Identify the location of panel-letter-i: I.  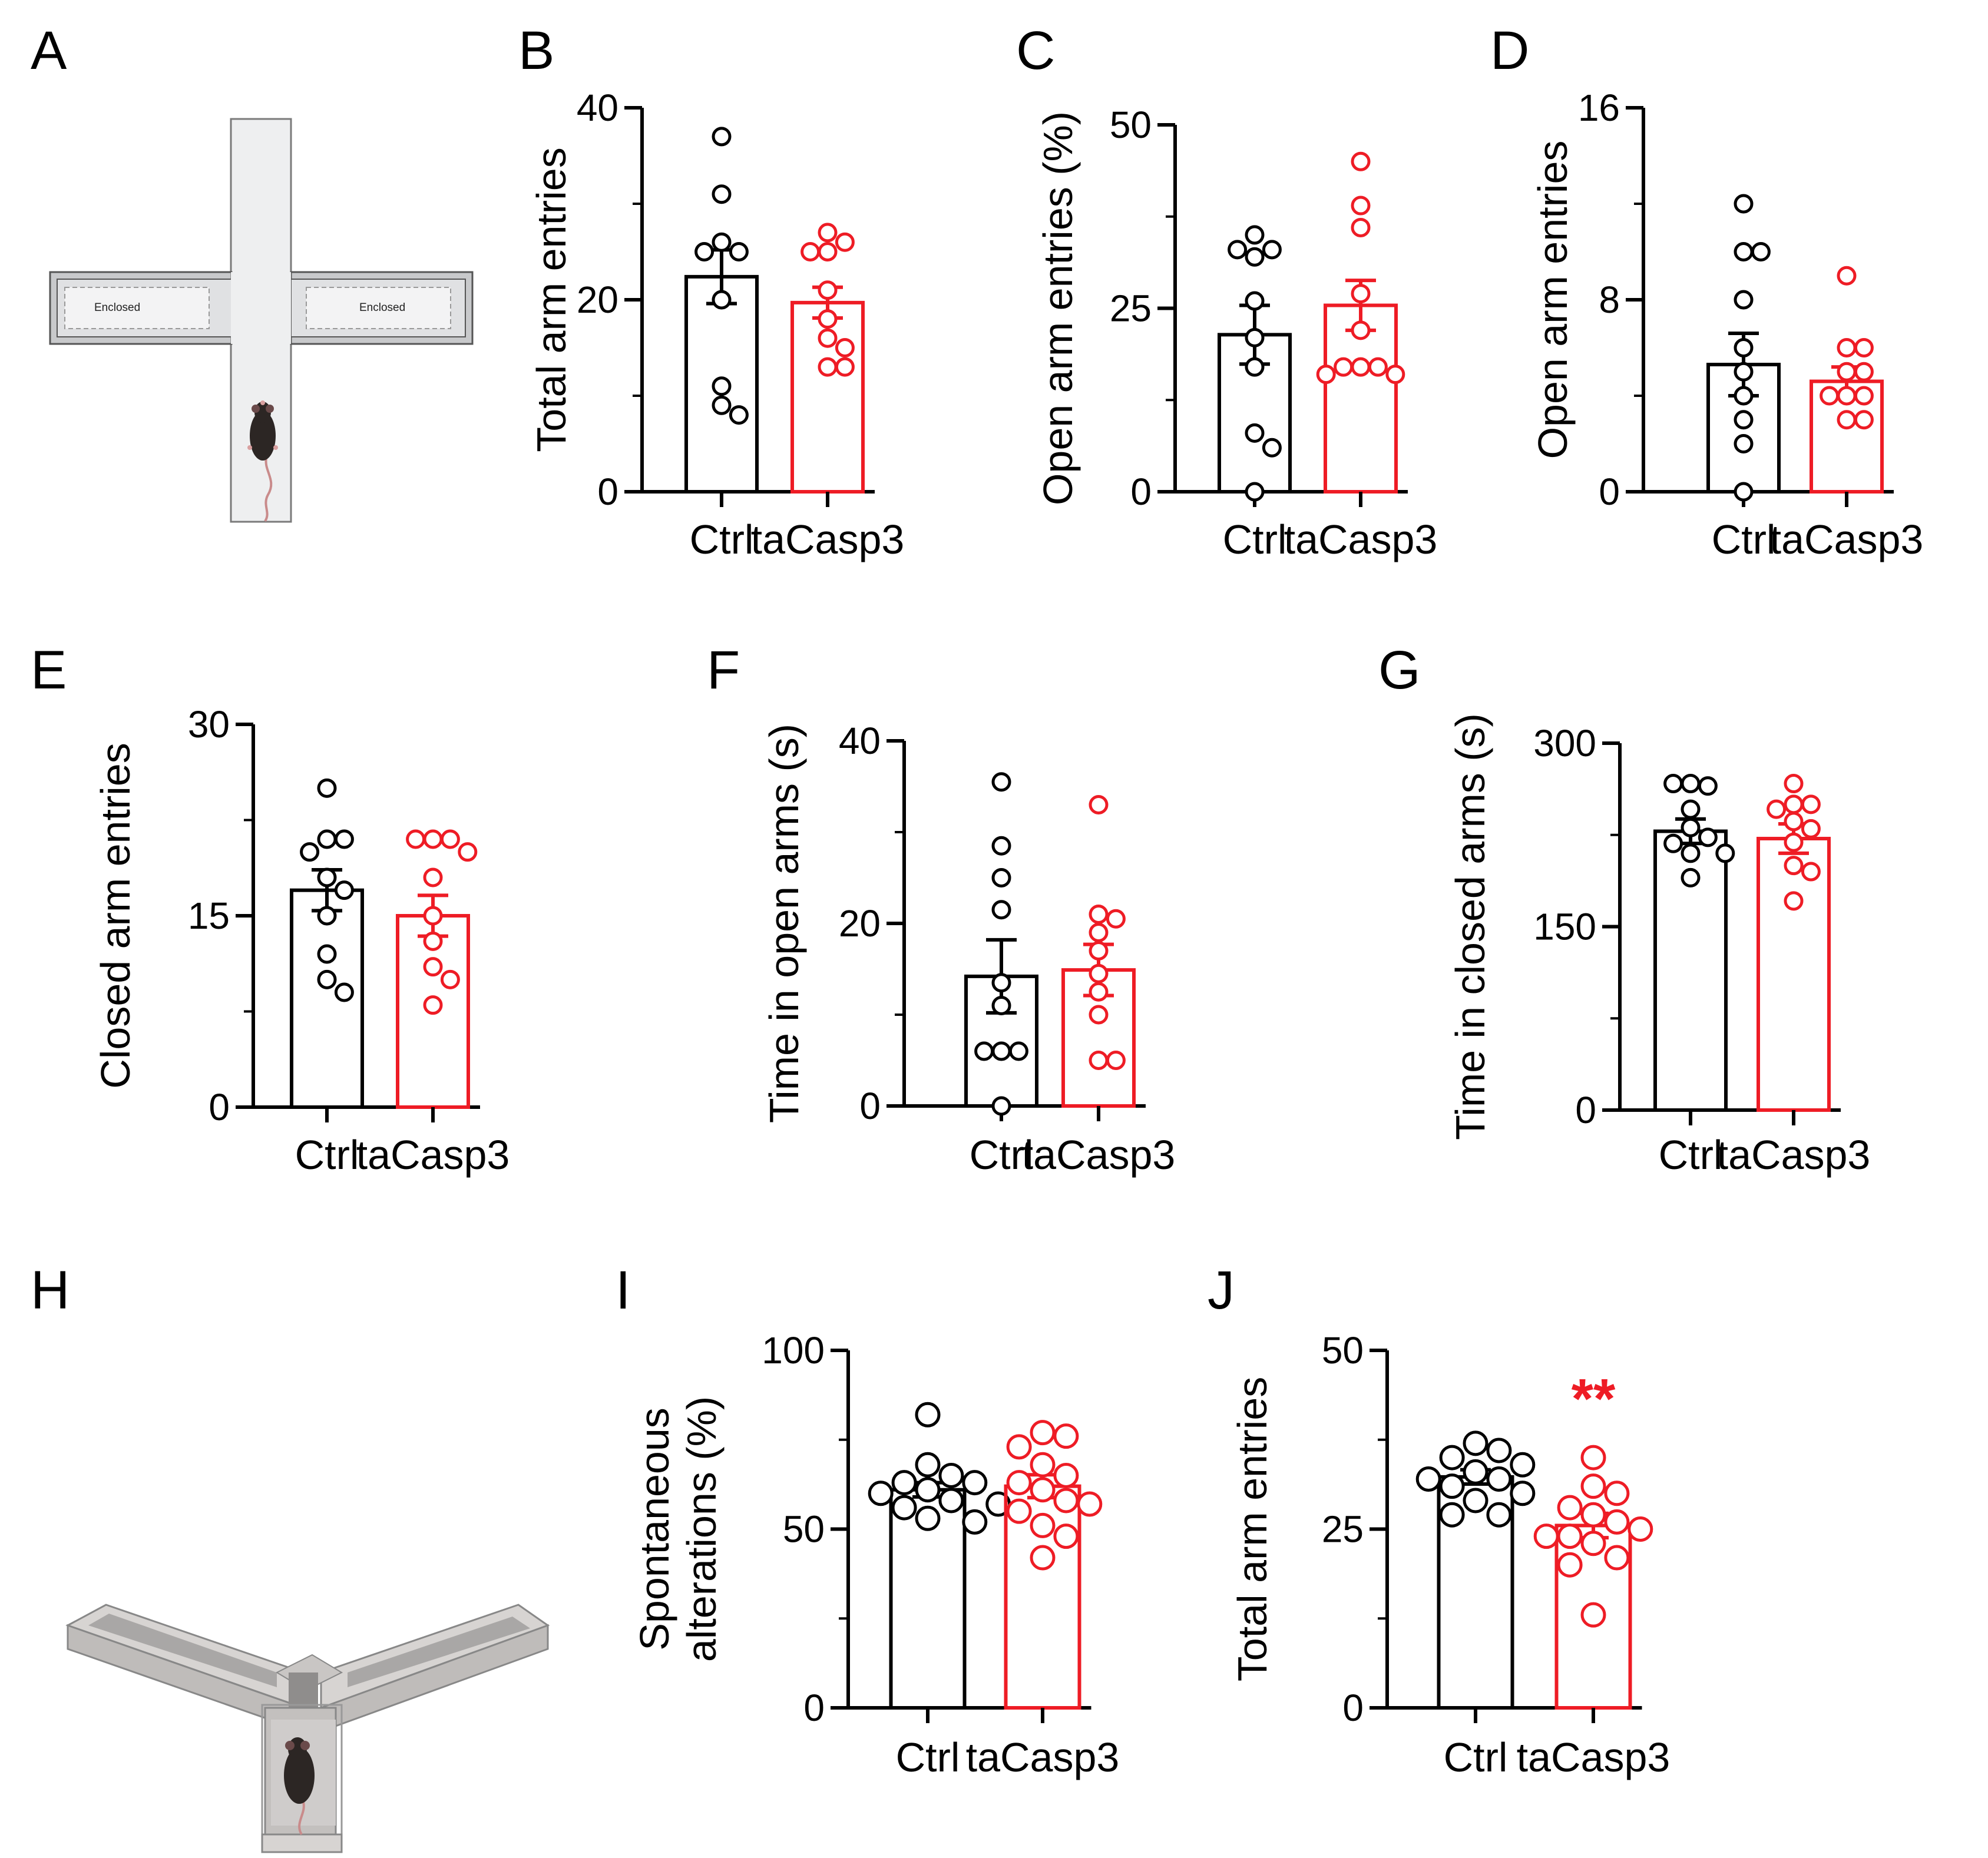
(623, 1290).